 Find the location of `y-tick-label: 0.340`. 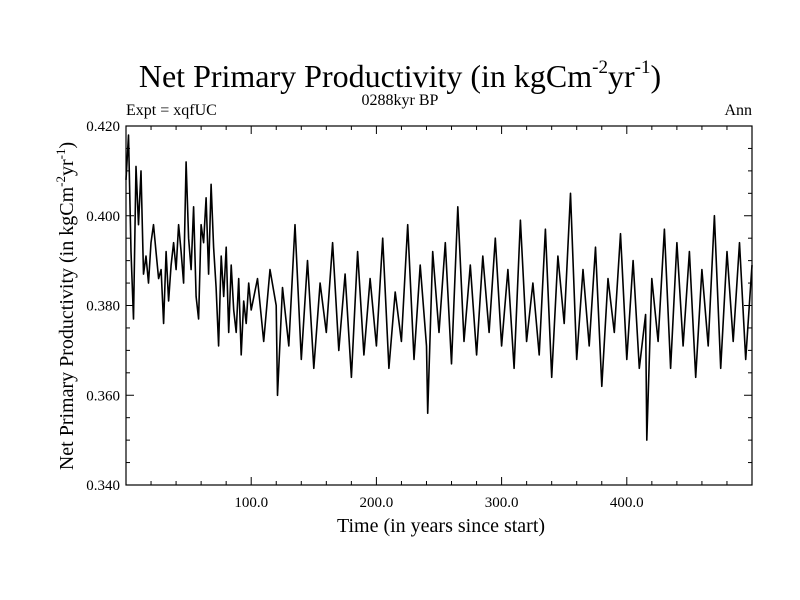

y-tick-label: 0.340 is located at coordinates (103, 486).